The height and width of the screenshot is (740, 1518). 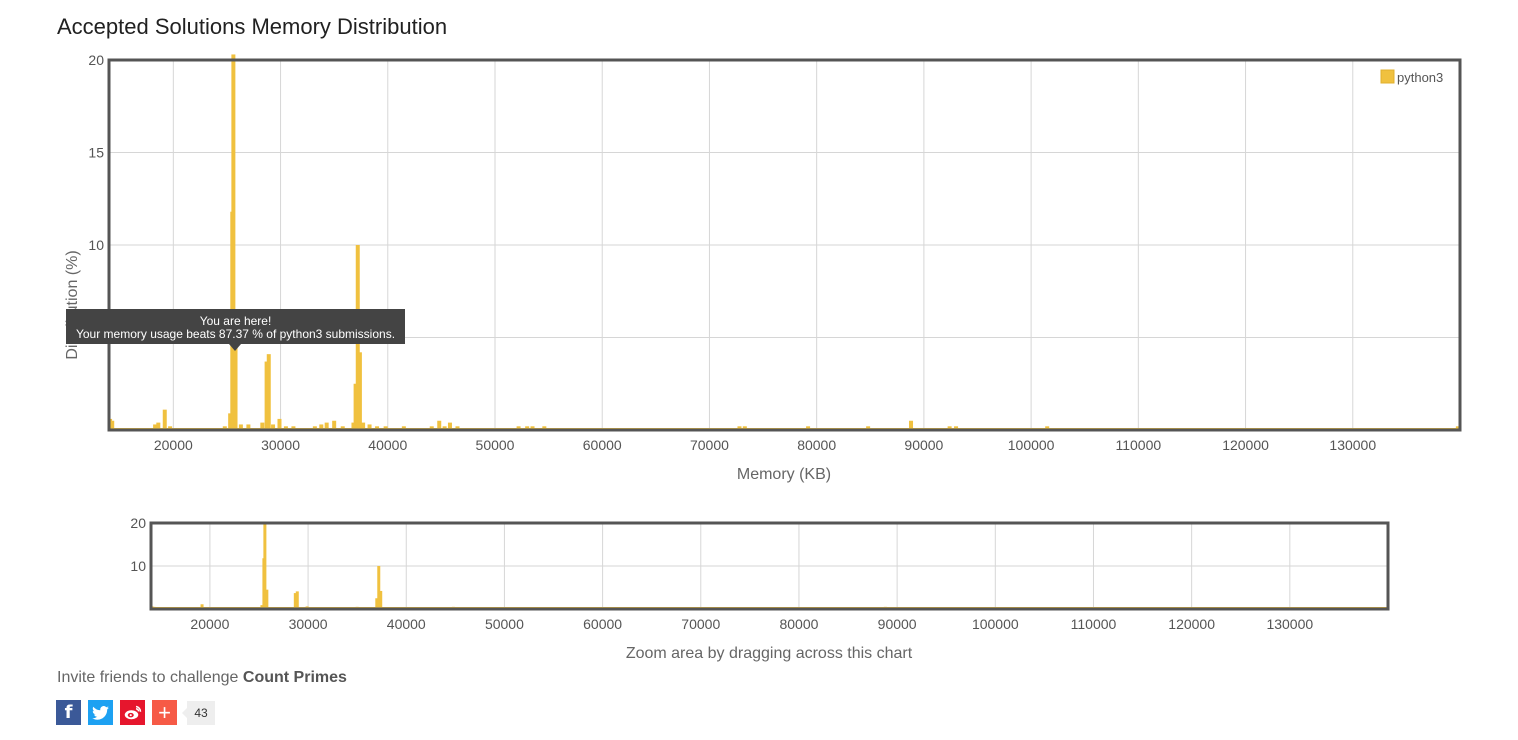 What do you see at coordinates (1138, 445) in the screenshot?
I see `x-tick-label: 110000` at bounding box center [1138, 445].